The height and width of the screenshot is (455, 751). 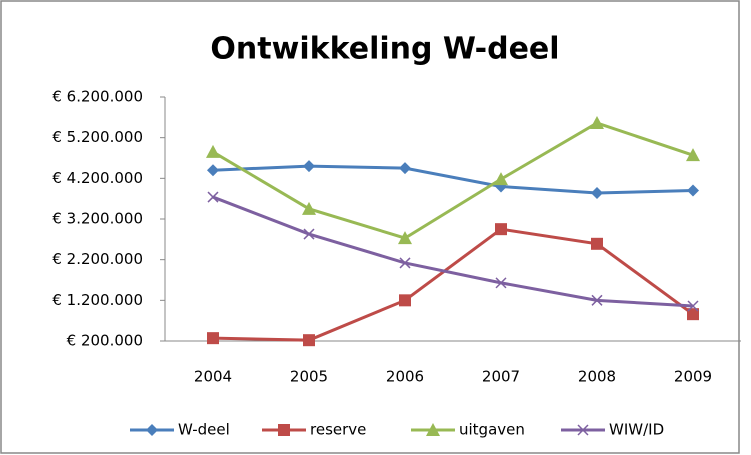 I want to click on y-tick-label: € 2.200.000, so click(x=97, y=259).